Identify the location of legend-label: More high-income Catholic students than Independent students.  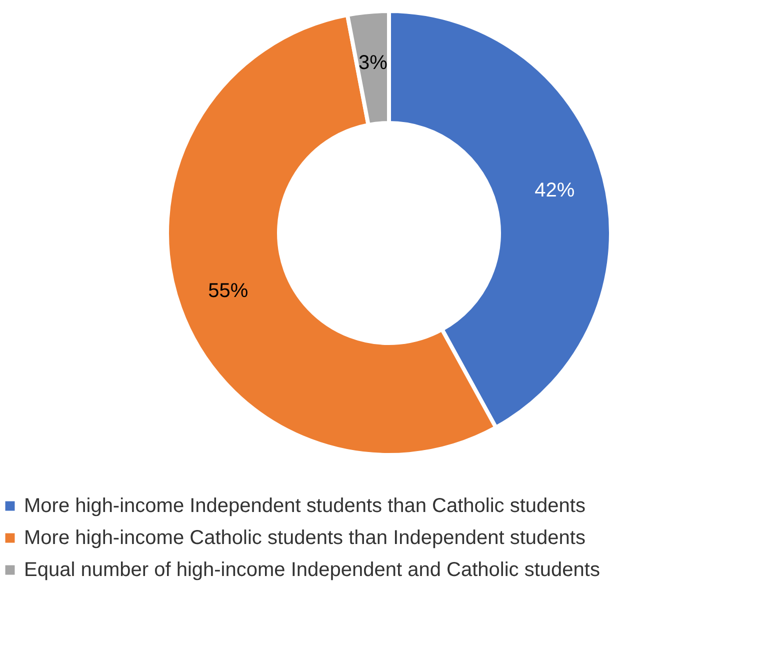
(305, 538).